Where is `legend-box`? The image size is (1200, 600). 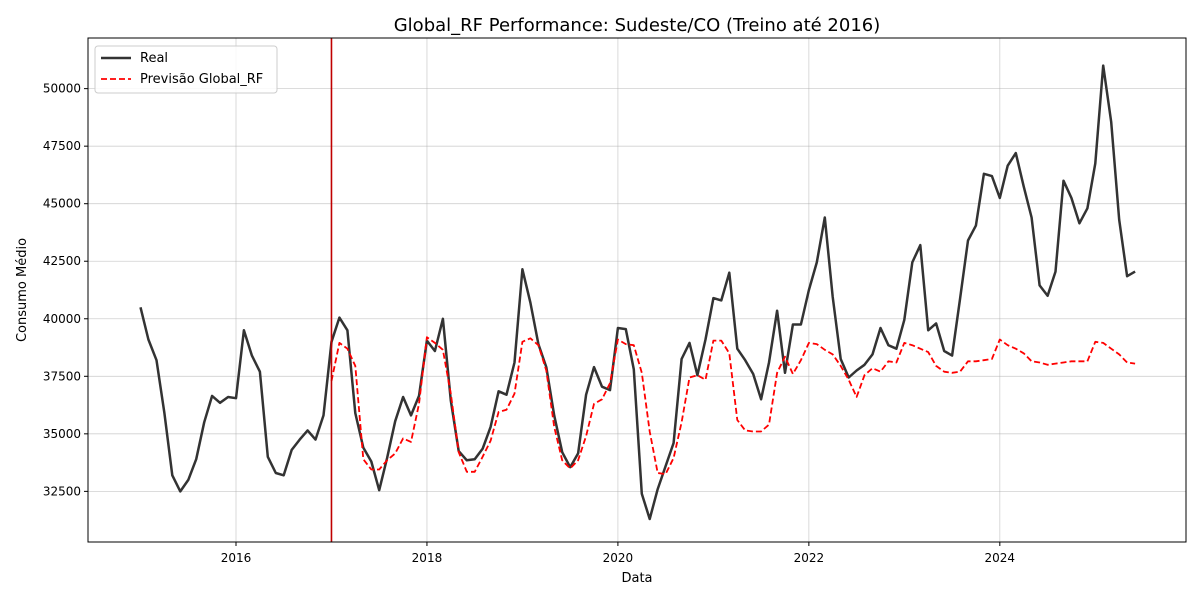
legend-box is located at coordinates (186, 69).